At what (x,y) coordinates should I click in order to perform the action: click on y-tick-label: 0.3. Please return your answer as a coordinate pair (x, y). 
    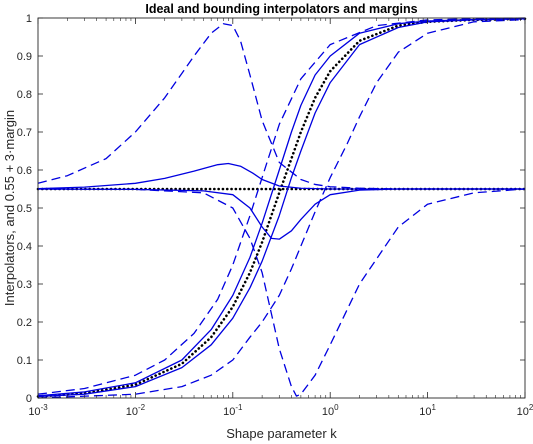
    Looking at the image, I should click on (24, 285).